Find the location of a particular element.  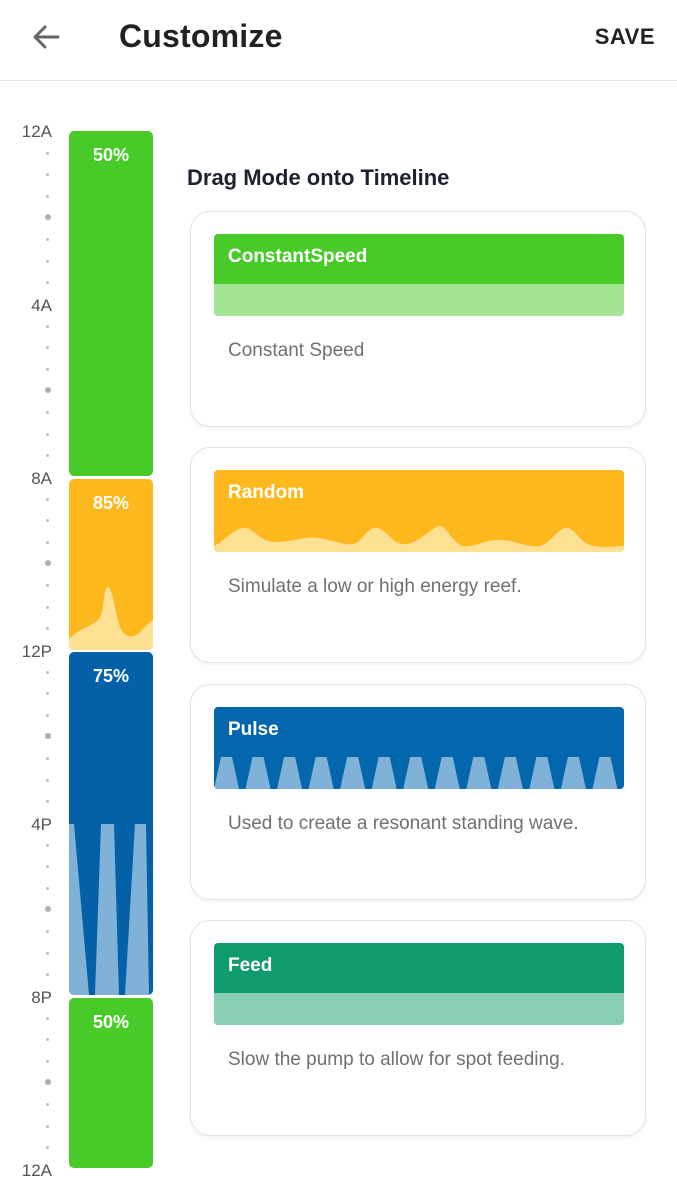

mode-banner: Random is located at coordinates (419, 511).